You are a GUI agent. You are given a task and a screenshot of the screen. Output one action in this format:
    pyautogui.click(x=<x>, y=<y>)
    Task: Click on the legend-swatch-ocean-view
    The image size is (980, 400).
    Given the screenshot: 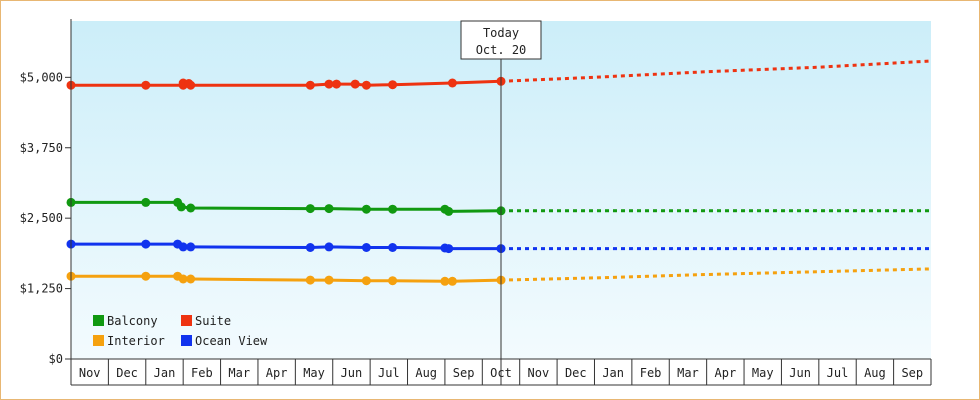 What is the action you would take?
    pyautogui.click(x=186, y=340)
    